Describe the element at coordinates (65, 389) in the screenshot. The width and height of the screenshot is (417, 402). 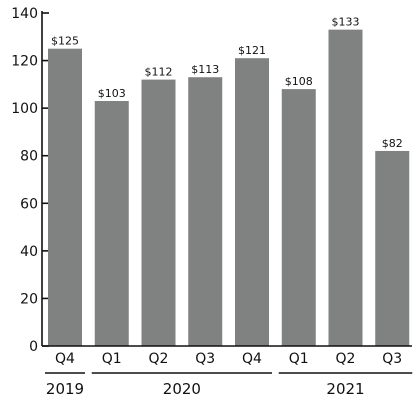
I see `year-group-label: 2019` at that location.